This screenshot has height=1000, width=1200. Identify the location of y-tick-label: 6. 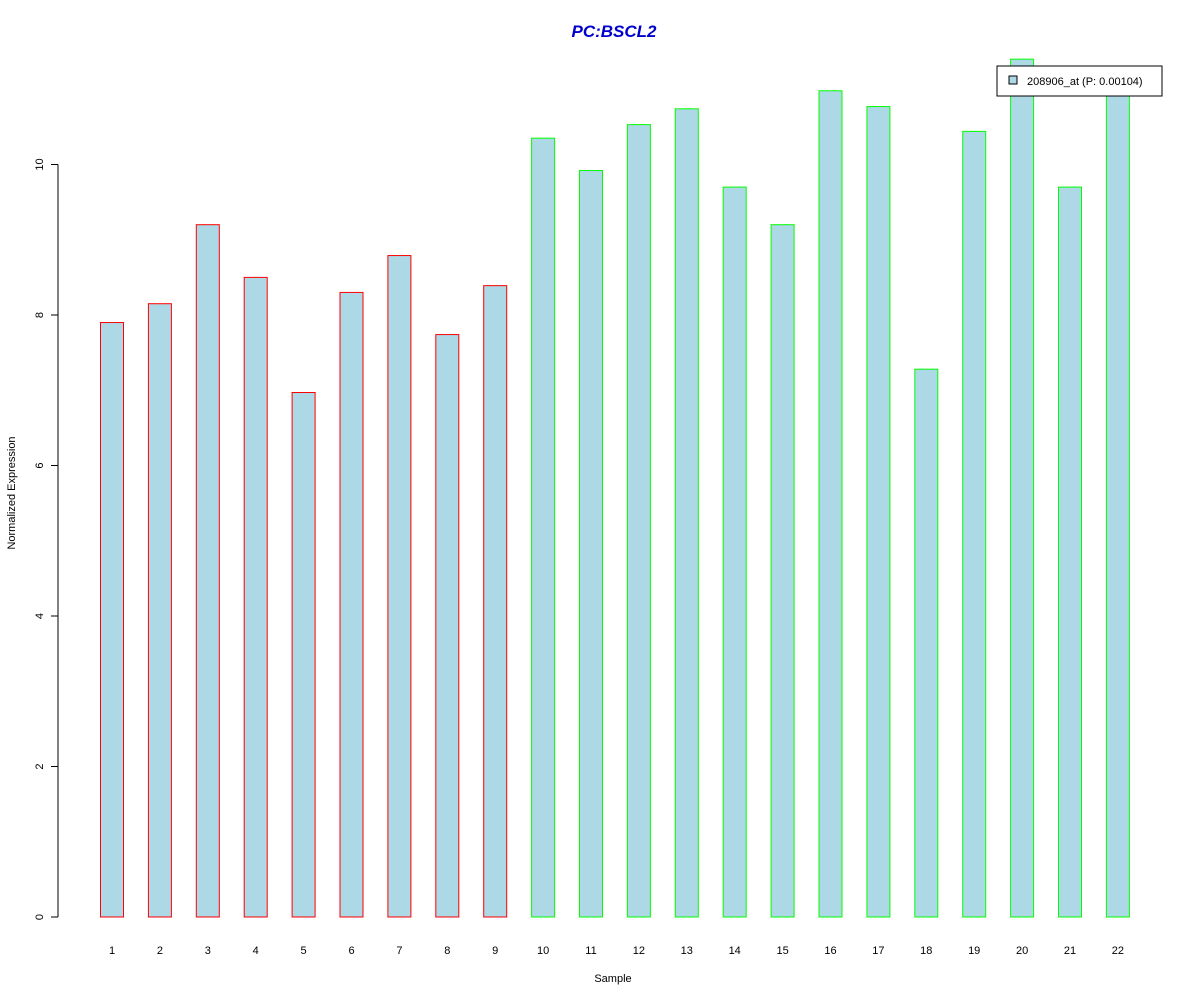
(40, 465).